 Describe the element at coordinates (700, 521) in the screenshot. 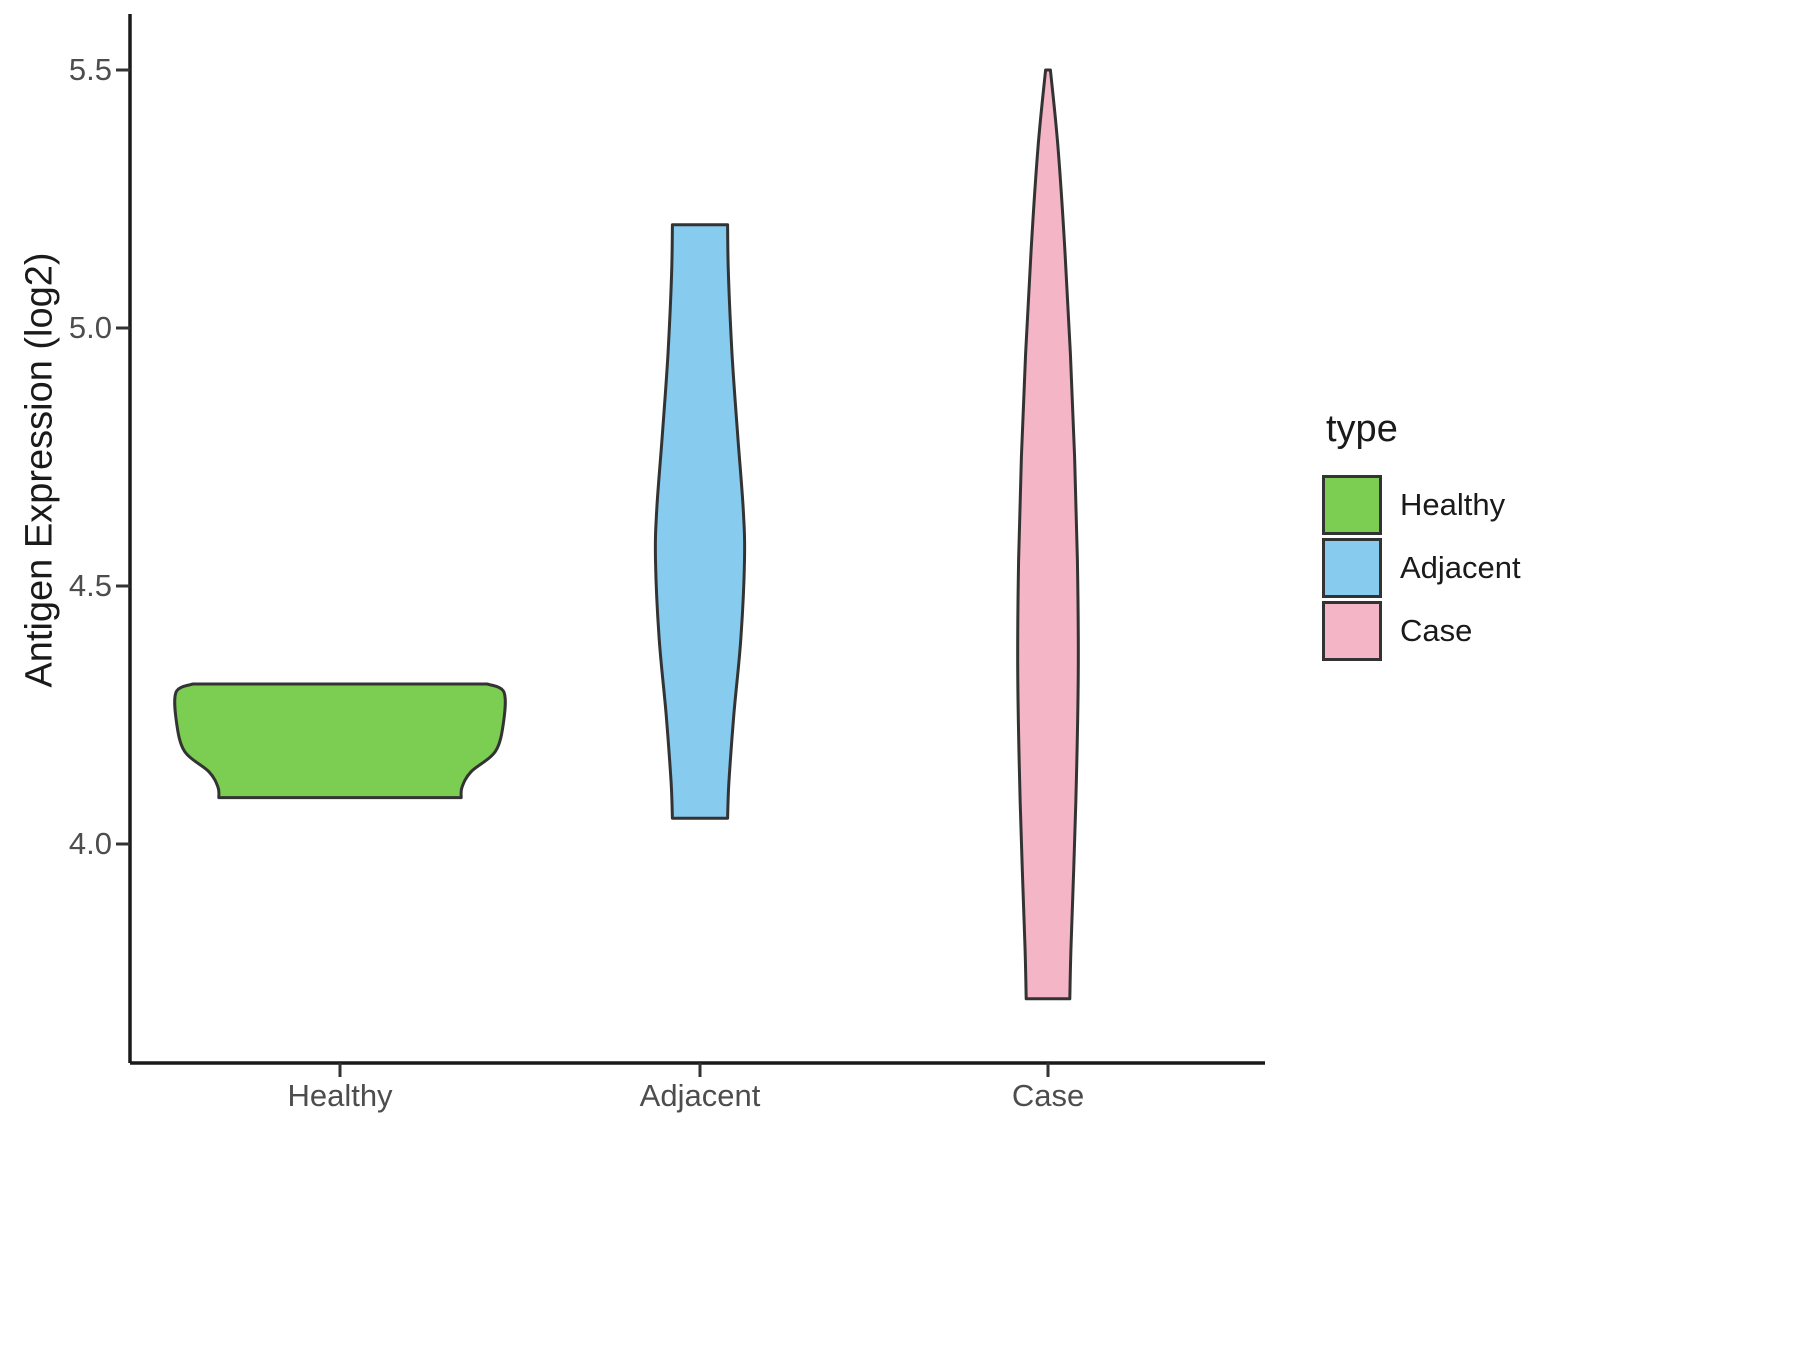

I see `violin-adjacent` at that location.